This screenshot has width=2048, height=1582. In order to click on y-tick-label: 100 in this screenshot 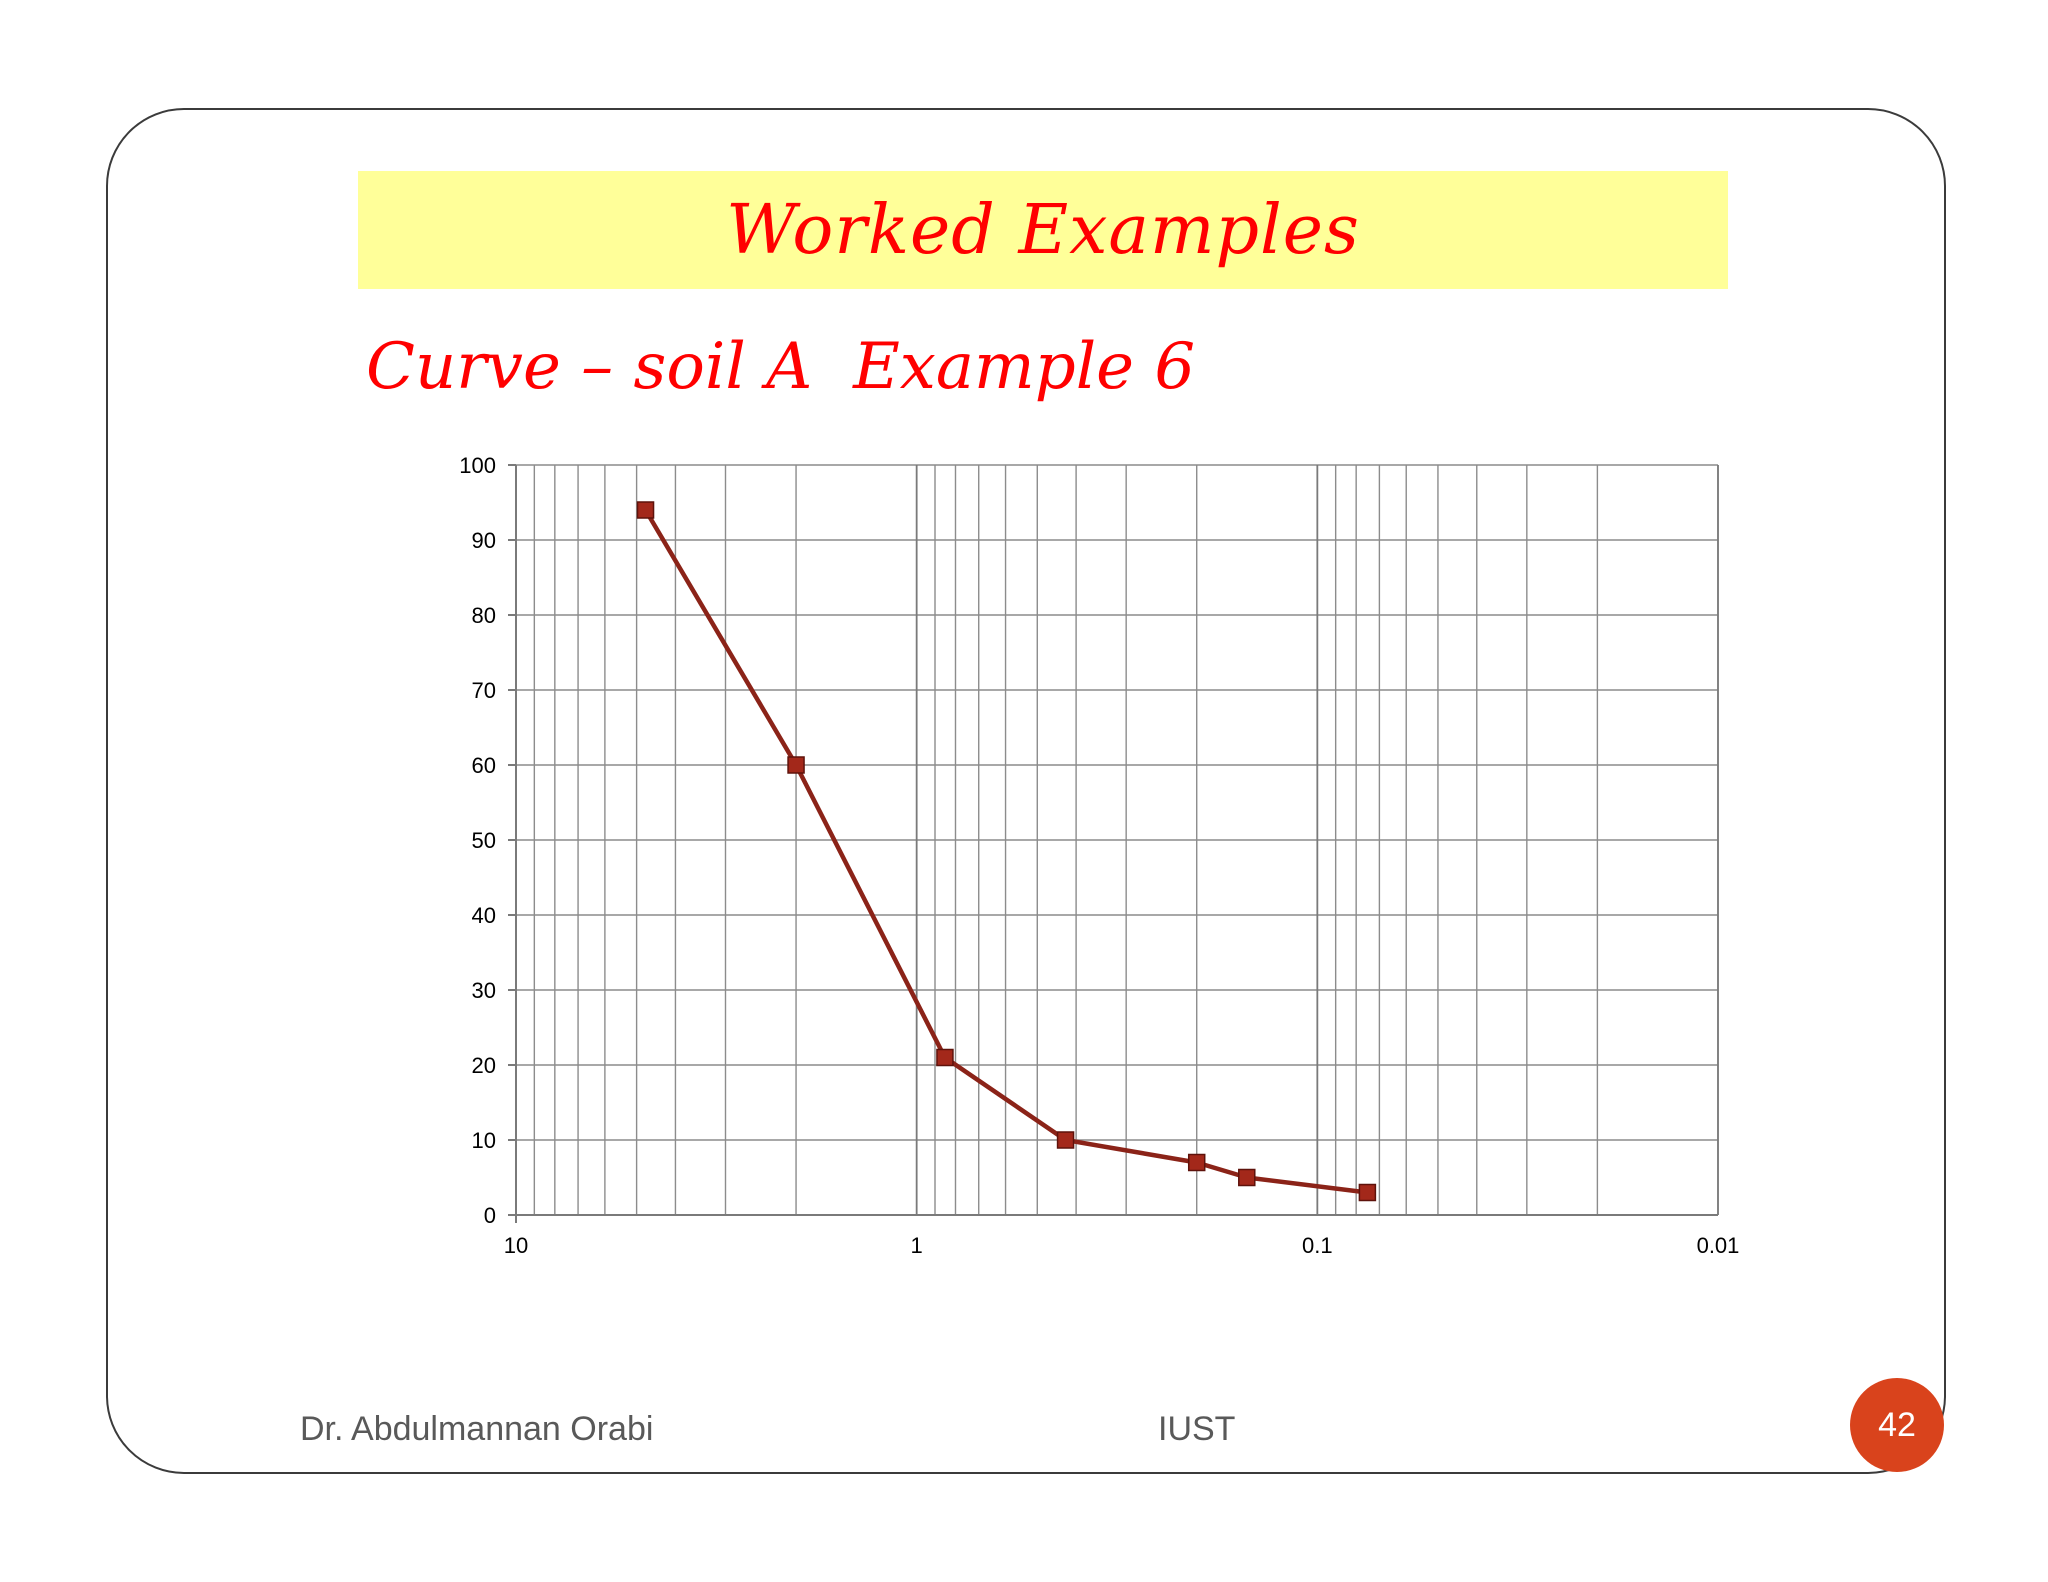, I will do `click(477, 465)`.